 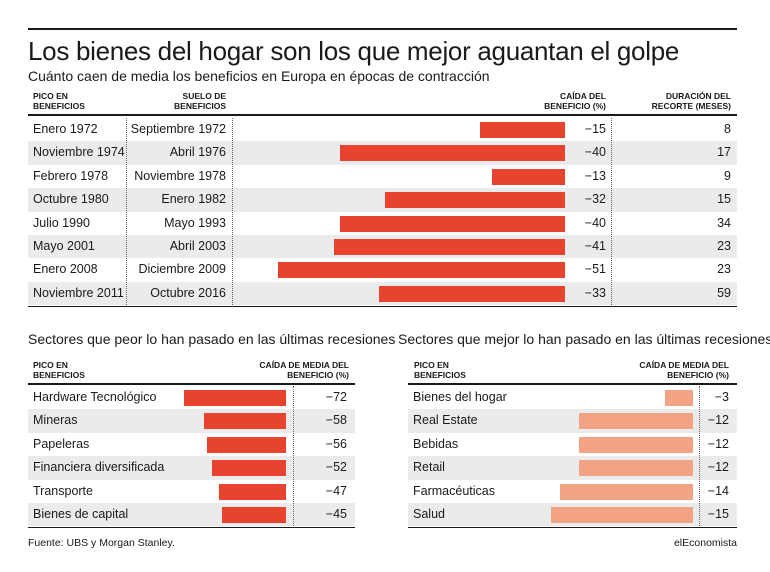 I want to click on sector-value: −15, so click(x=718, y=514).